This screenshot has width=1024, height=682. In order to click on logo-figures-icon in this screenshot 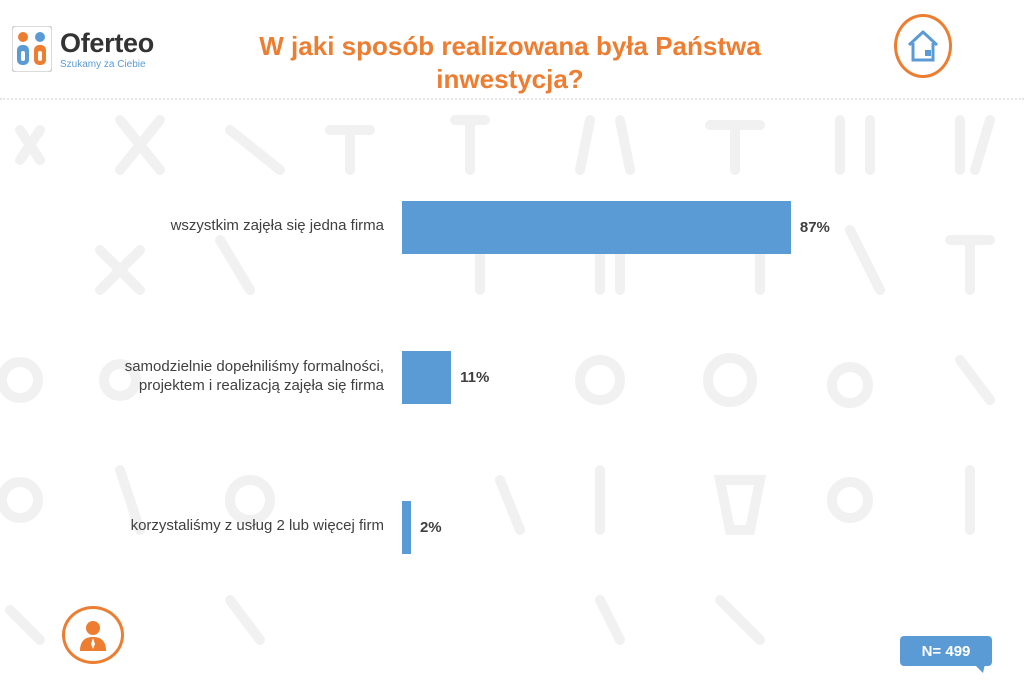, I will do `click(32, 49)`.